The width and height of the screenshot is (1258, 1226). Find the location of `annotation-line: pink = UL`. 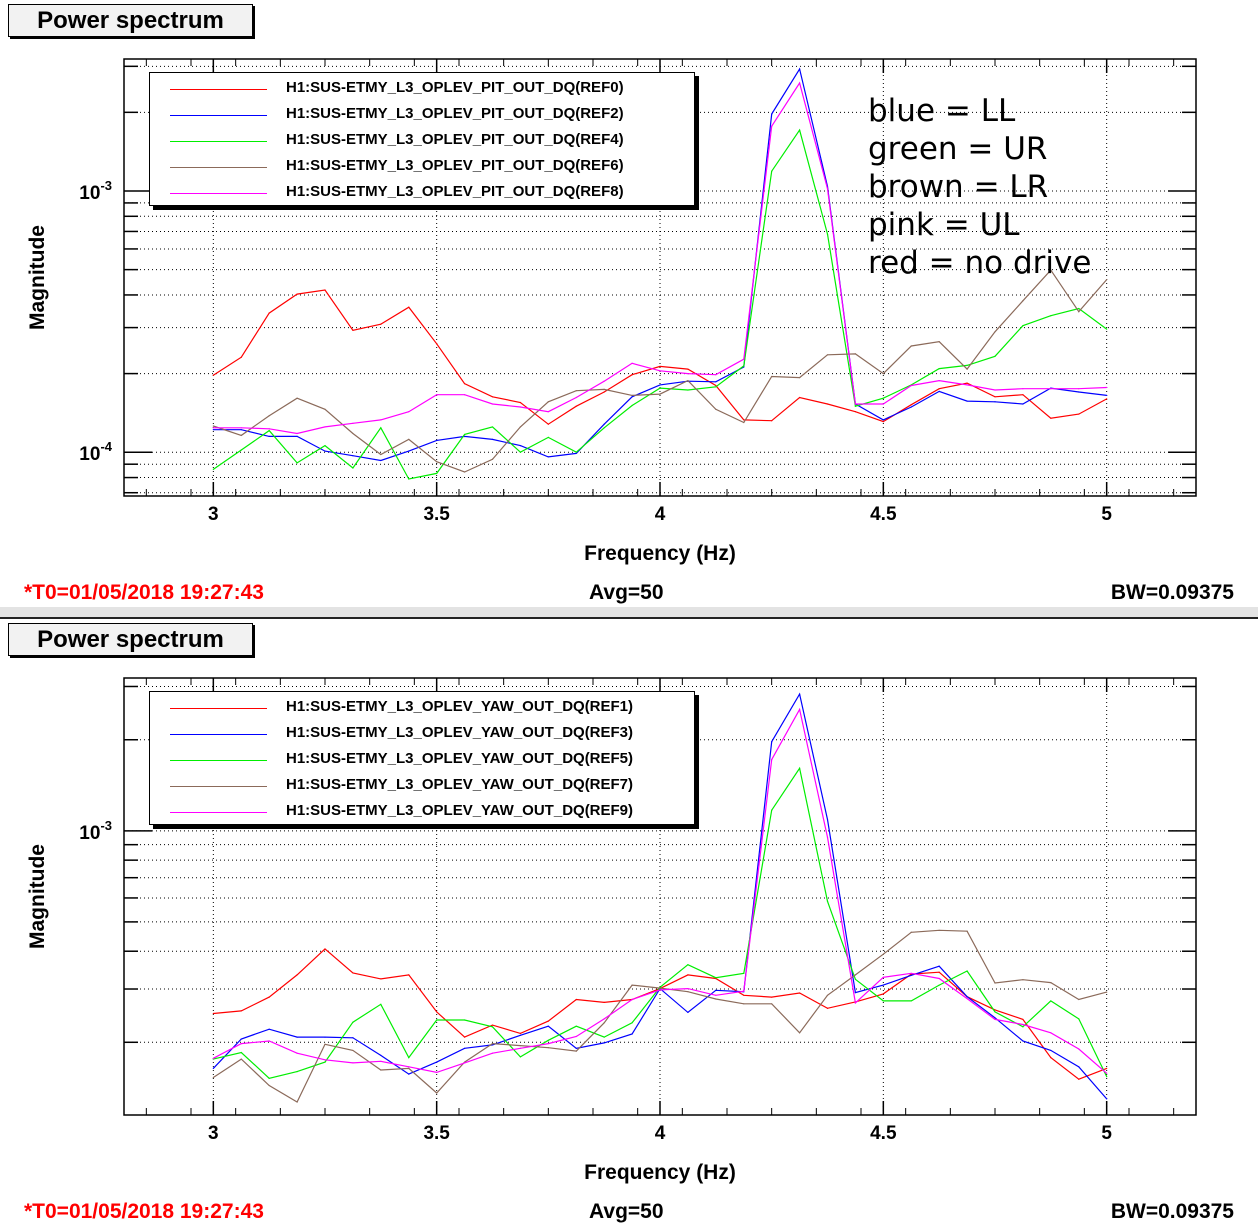

annotation-line: pink = UL is located at coordinates (944, 225).